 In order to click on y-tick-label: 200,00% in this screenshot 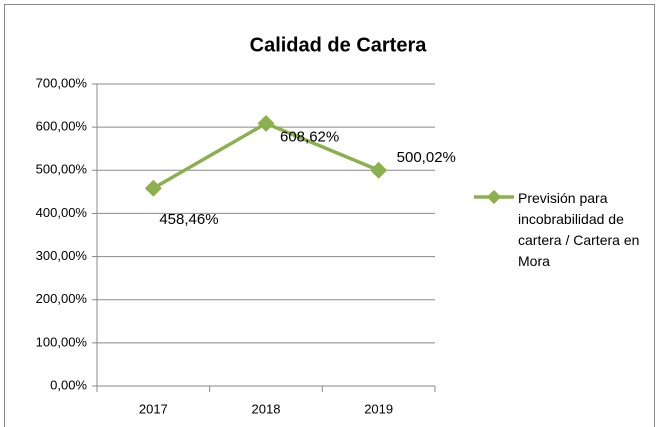, I will do `click(62, 298)`.